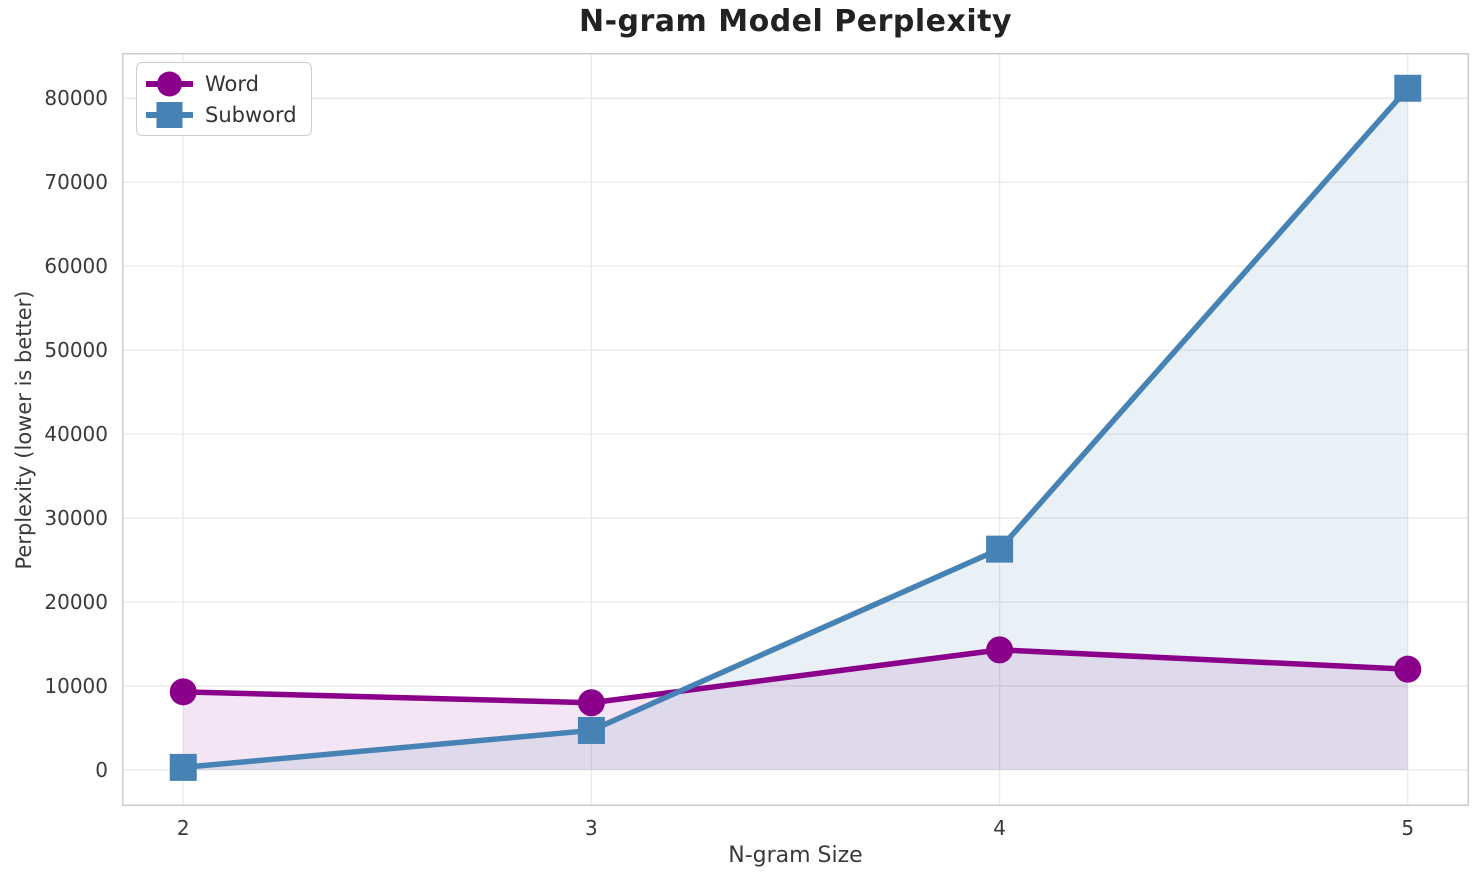  What do you see at coordinates (76, 350) in the screenshot?
I see `y-tick-label: 50000` at bounding box center [76, 350].